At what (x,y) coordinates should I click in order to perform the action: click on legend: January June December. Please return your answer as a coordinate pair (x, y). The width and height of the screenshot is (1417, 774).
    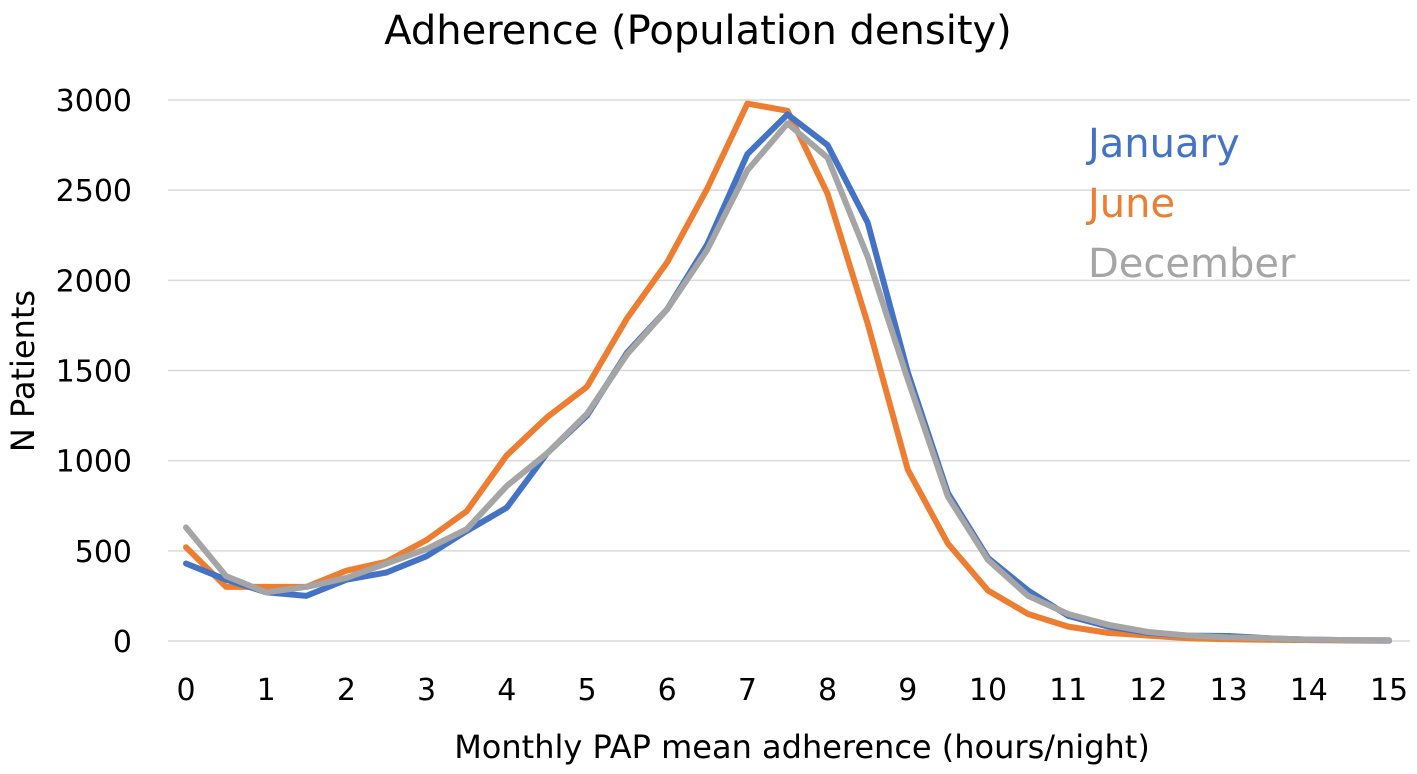
    Looking at the image, I should click on (1190, 204).